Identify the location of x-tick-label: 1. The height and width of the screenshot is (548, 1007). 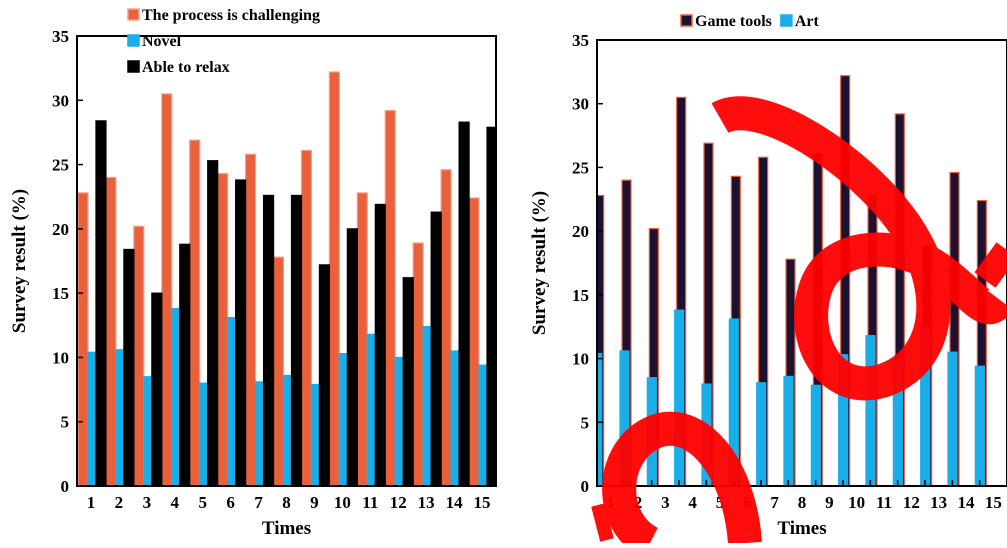
(91, 502).